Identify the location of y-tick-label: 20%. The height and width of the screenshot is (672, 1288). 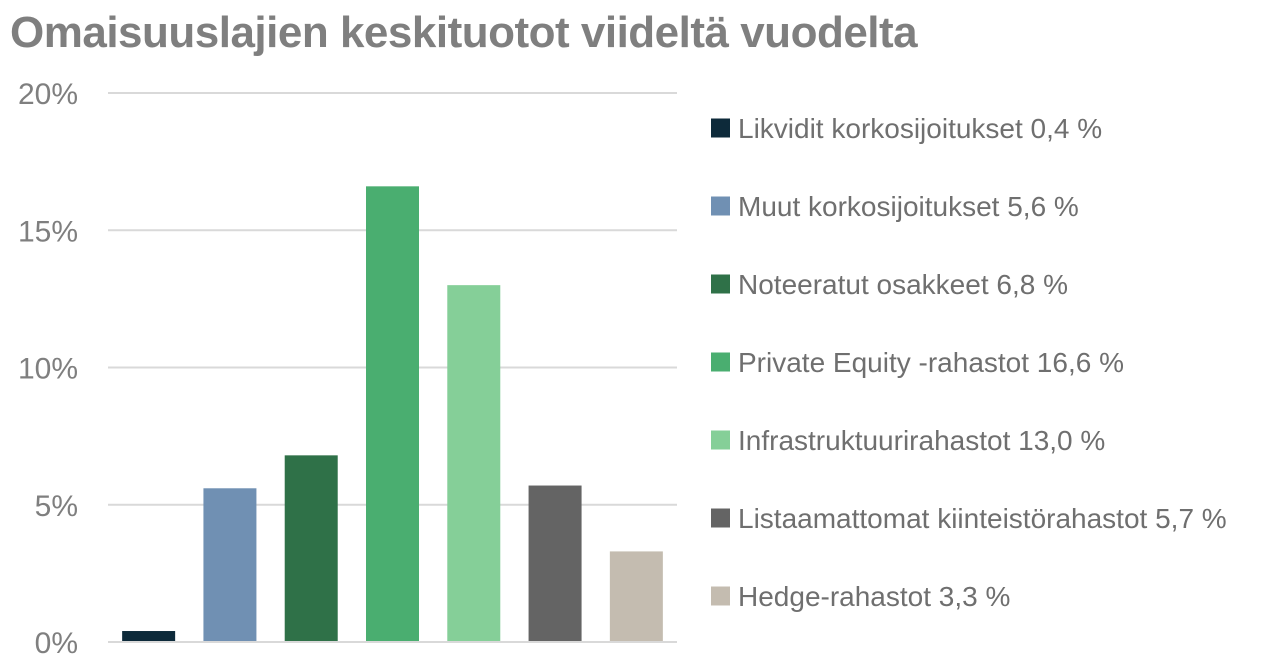
(48, 94).